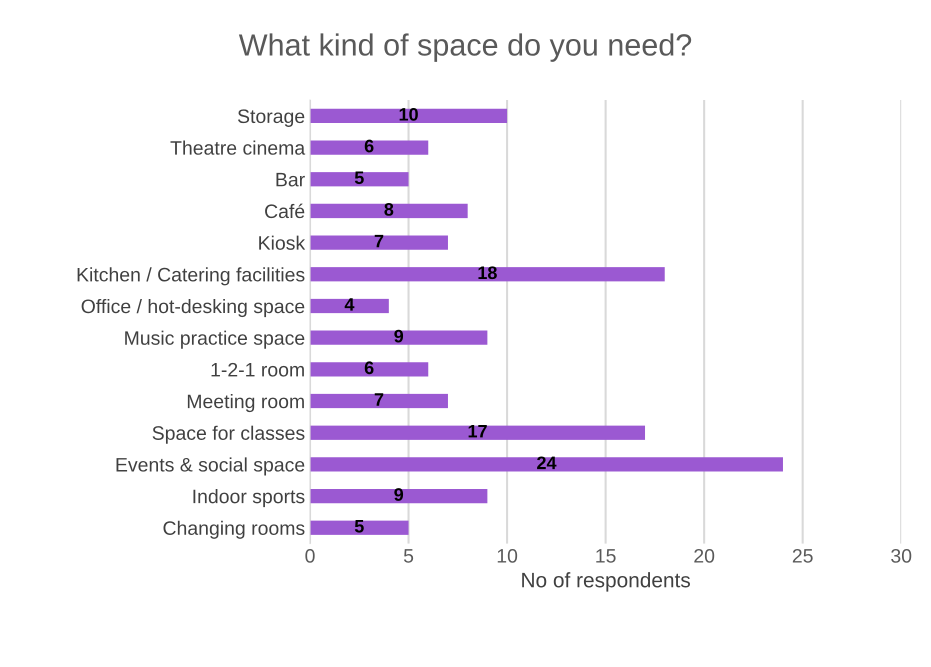  What do you see at coordinates (210, 466) in the screenshot?
I see `y-tick-label: Events & social space` at bounding box center [210, 466].